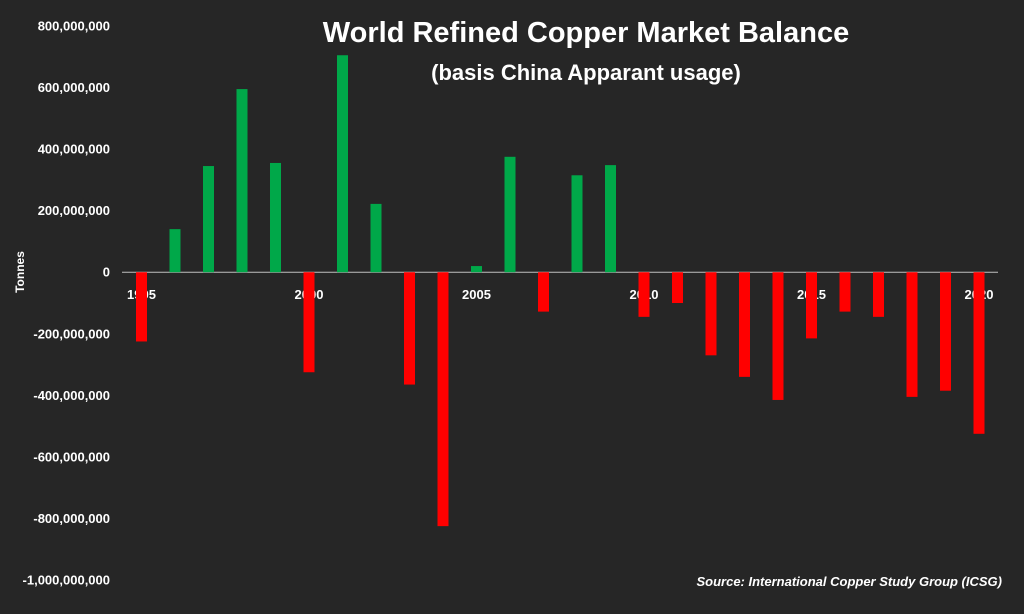  Describe the element at coordinates (74, 149) in the screenshot. I see `y-tick-label: 400,000,000` at that location.